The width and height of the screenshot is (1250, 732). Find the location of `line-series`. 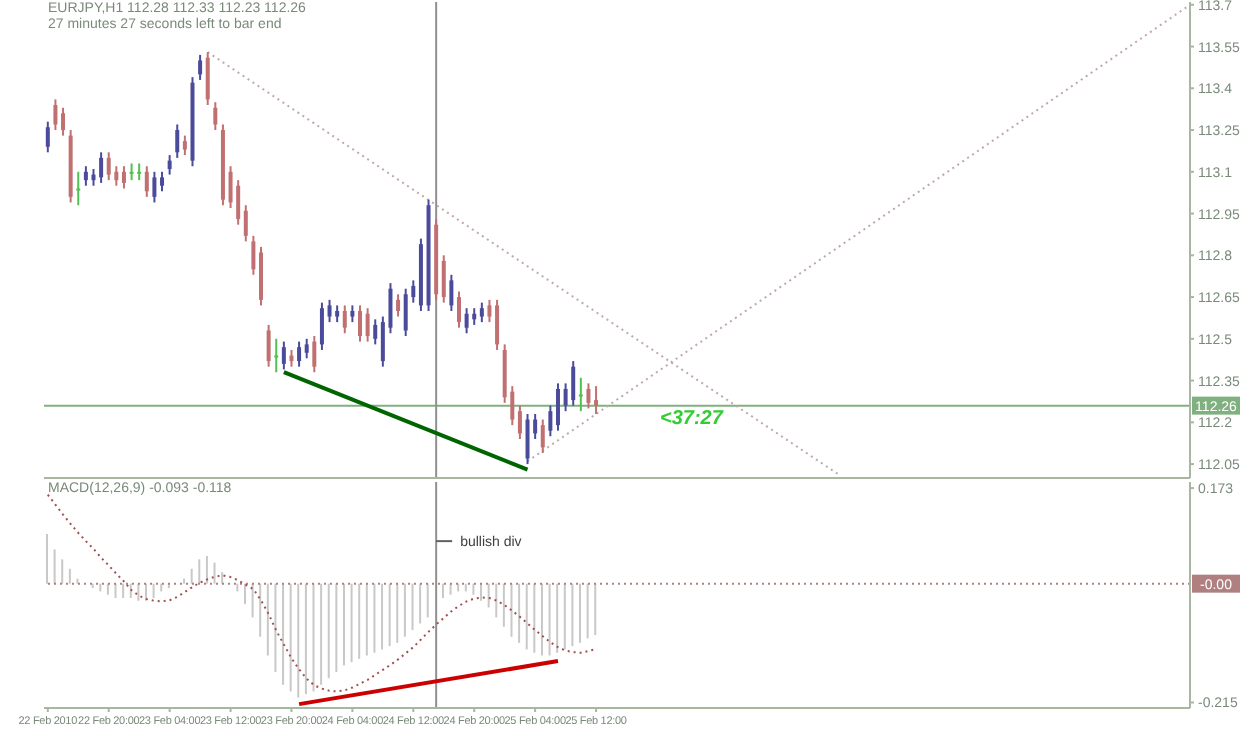

line-series is located at coordinates (322, 593).